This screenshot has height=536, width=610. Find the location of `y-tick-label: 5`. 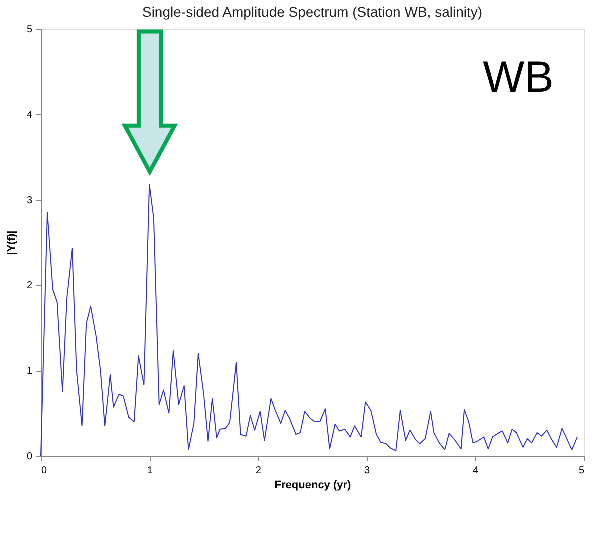

y-tick-label: 5 is located at coordinates (29, 30).